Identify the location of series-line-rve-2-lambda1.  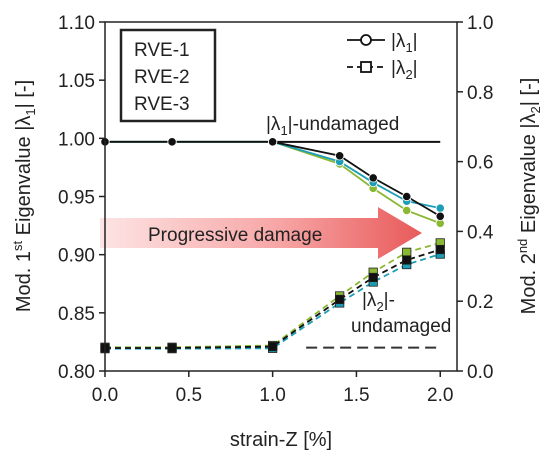
(273, 175).